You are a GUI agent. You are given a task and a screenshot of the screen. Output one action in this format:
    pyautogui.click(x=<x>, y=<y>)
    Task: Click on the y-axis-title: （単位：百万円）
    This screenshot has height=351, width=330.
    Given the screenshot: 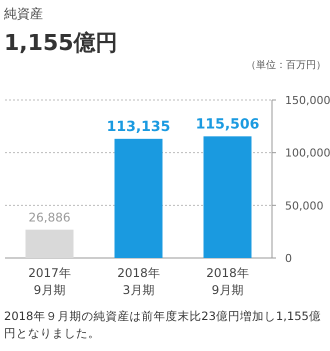 What is the action you would take?
    pyautogui.click(x=286, y=65)
    